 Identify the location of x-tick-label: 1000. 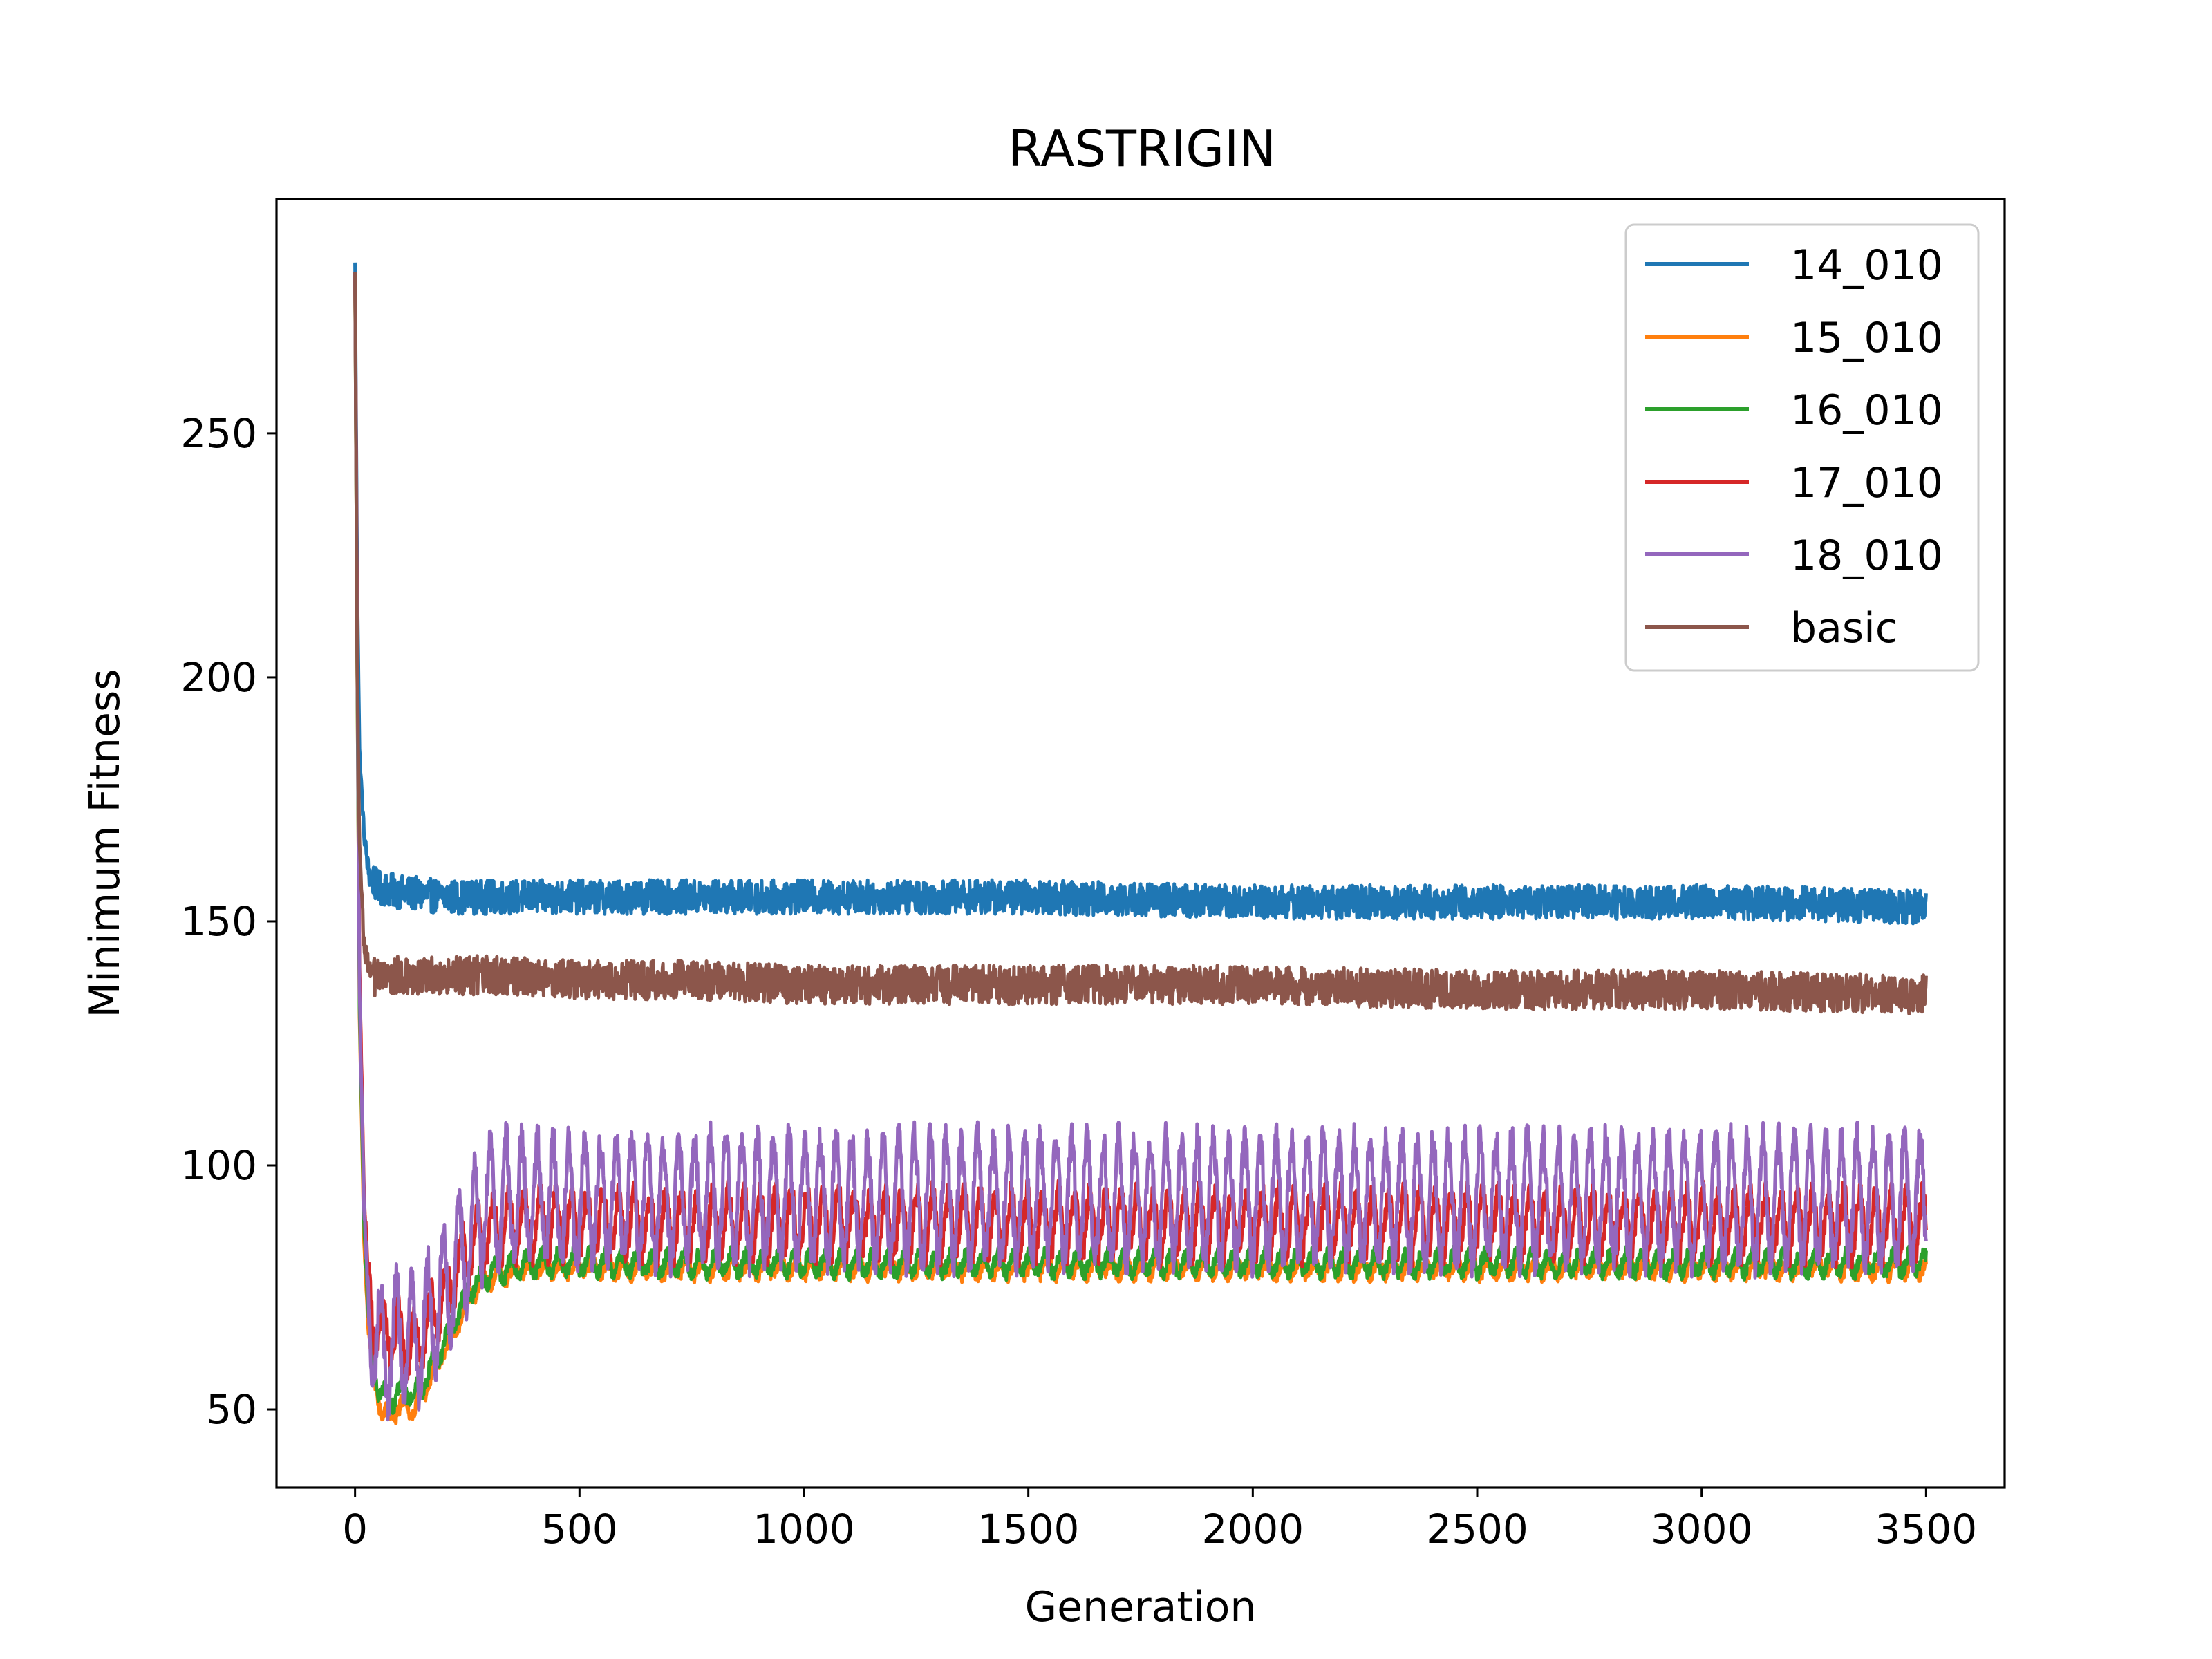
(804, 1530).